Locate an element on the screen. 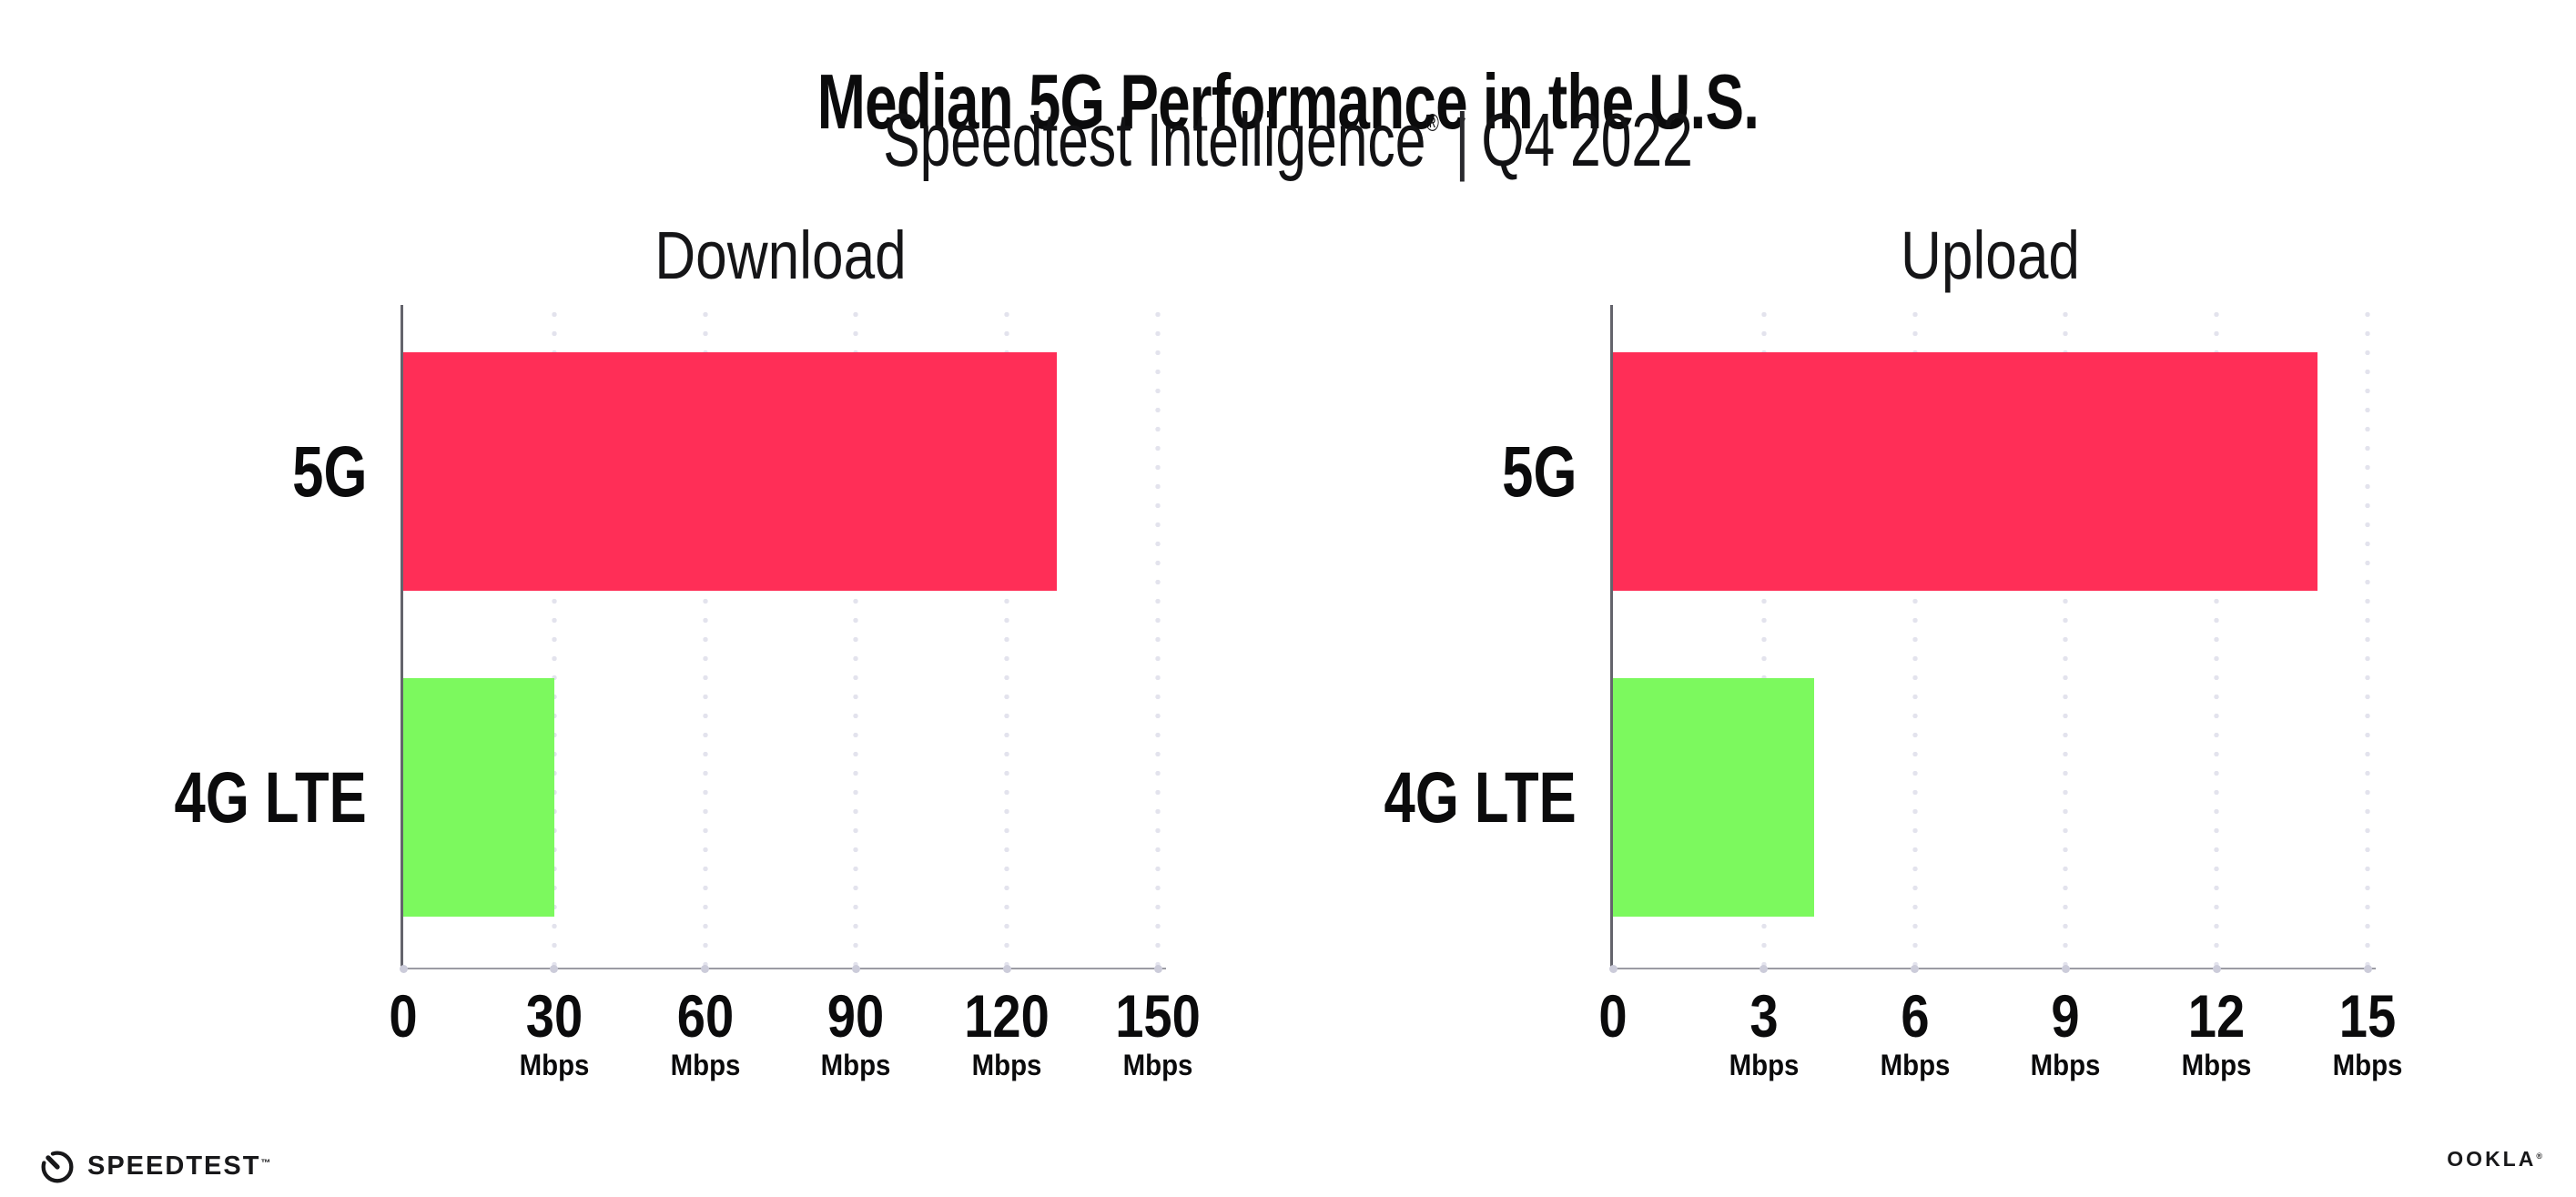 Image resolution: width=2576 pixels, height=1197 pixels. bar-5g-download is located at coordinates (730, 472).